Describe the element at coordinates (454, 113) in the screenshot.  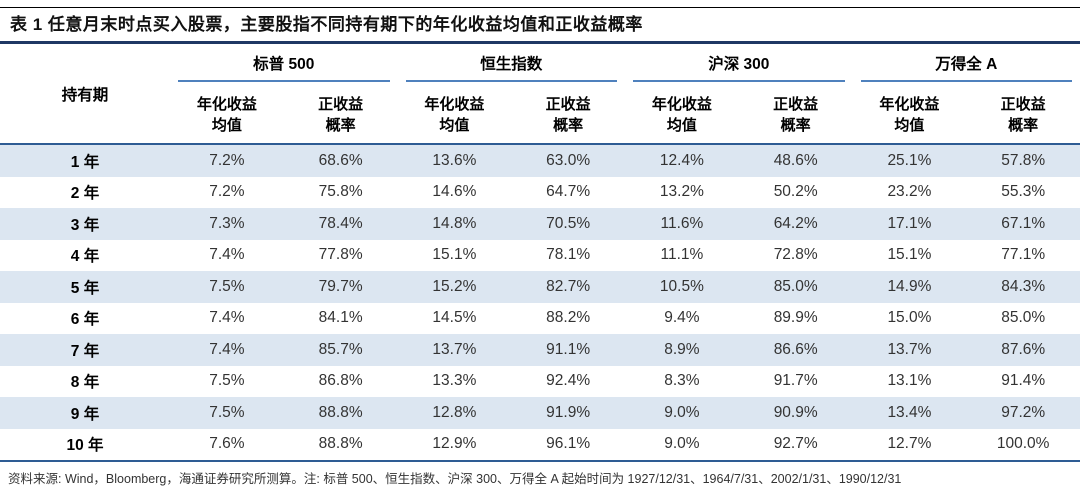
I see `subheader-mean-hangseng: 年化收益 均值` at that location.